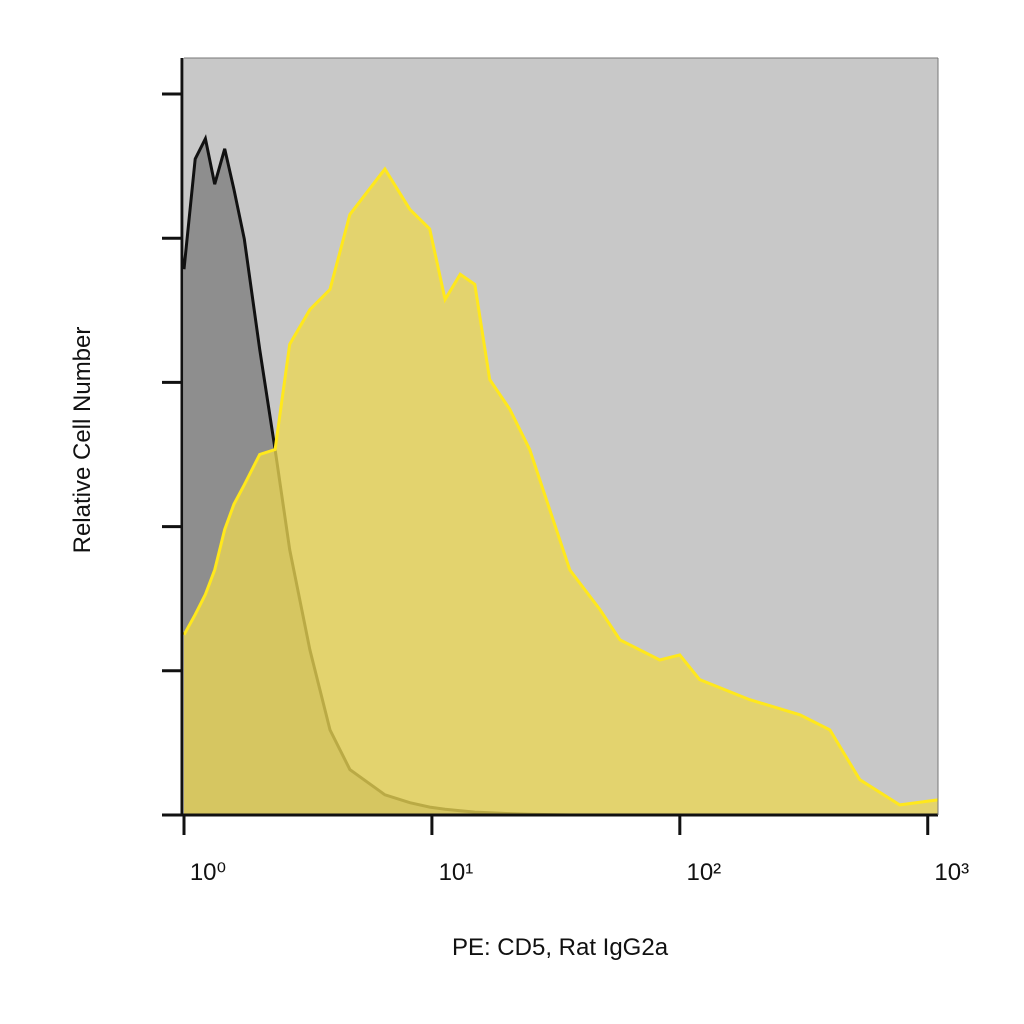 The height and width of the screenshot is (1024, 1024). Describe the element at coordinates (951, 872) in the screenshot. I see `x-tick-label: 10³` at that location.